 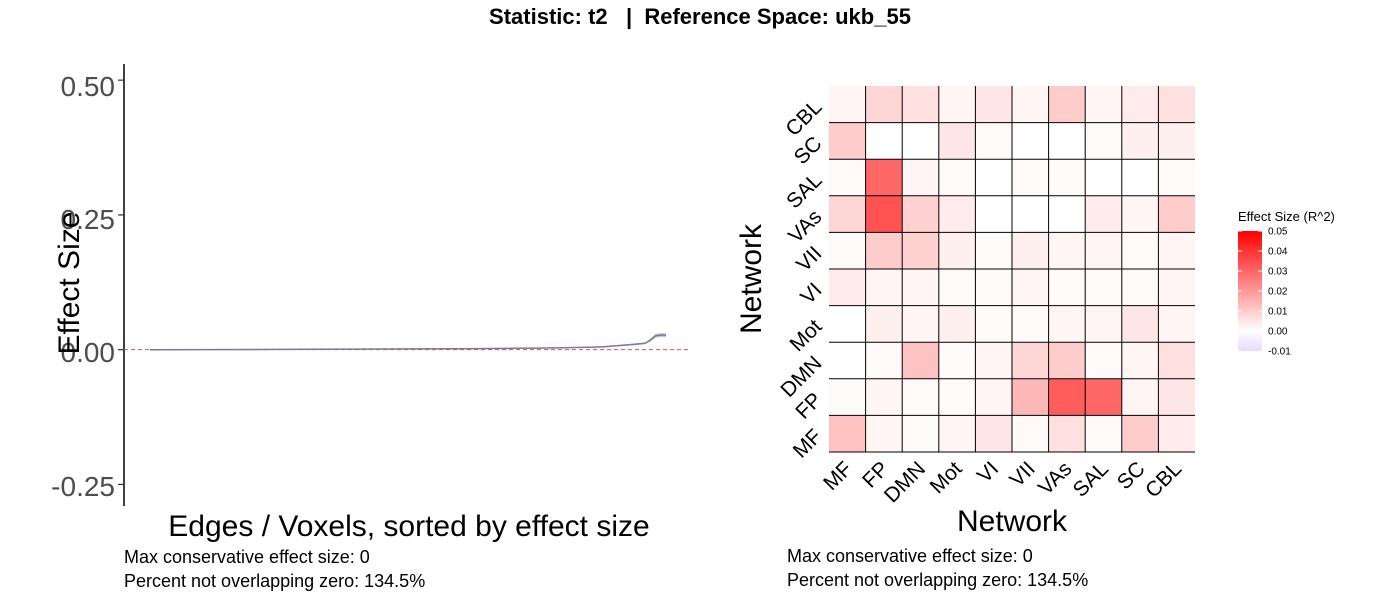 What do you see at coordinates (805, 226) in the screenshot?
I see `heatmap-y-tick-label: VAs` at bounding box center [805, 226].